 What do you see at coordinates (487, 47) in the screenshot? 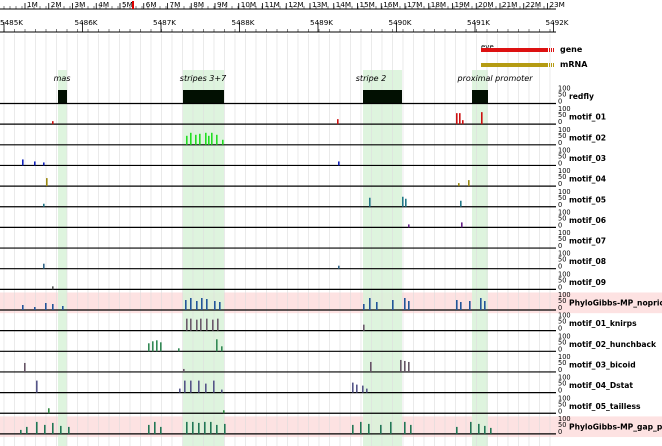
I see `gene-name-label: eve` at bounding box center [487, 47].